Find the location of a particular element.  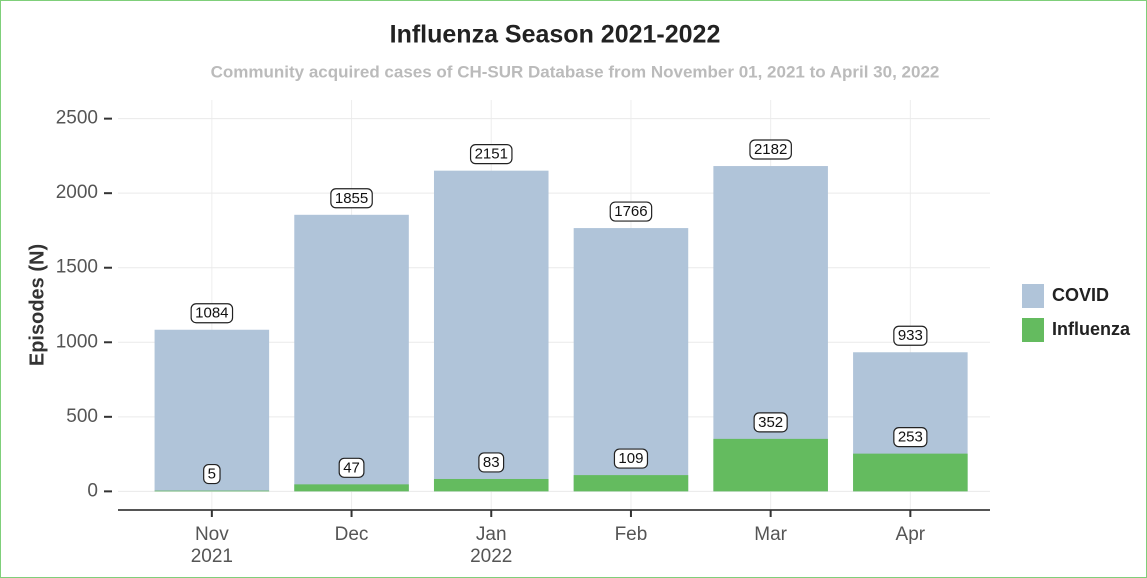

value-label: 1855 is located at coordinates (351, 198).